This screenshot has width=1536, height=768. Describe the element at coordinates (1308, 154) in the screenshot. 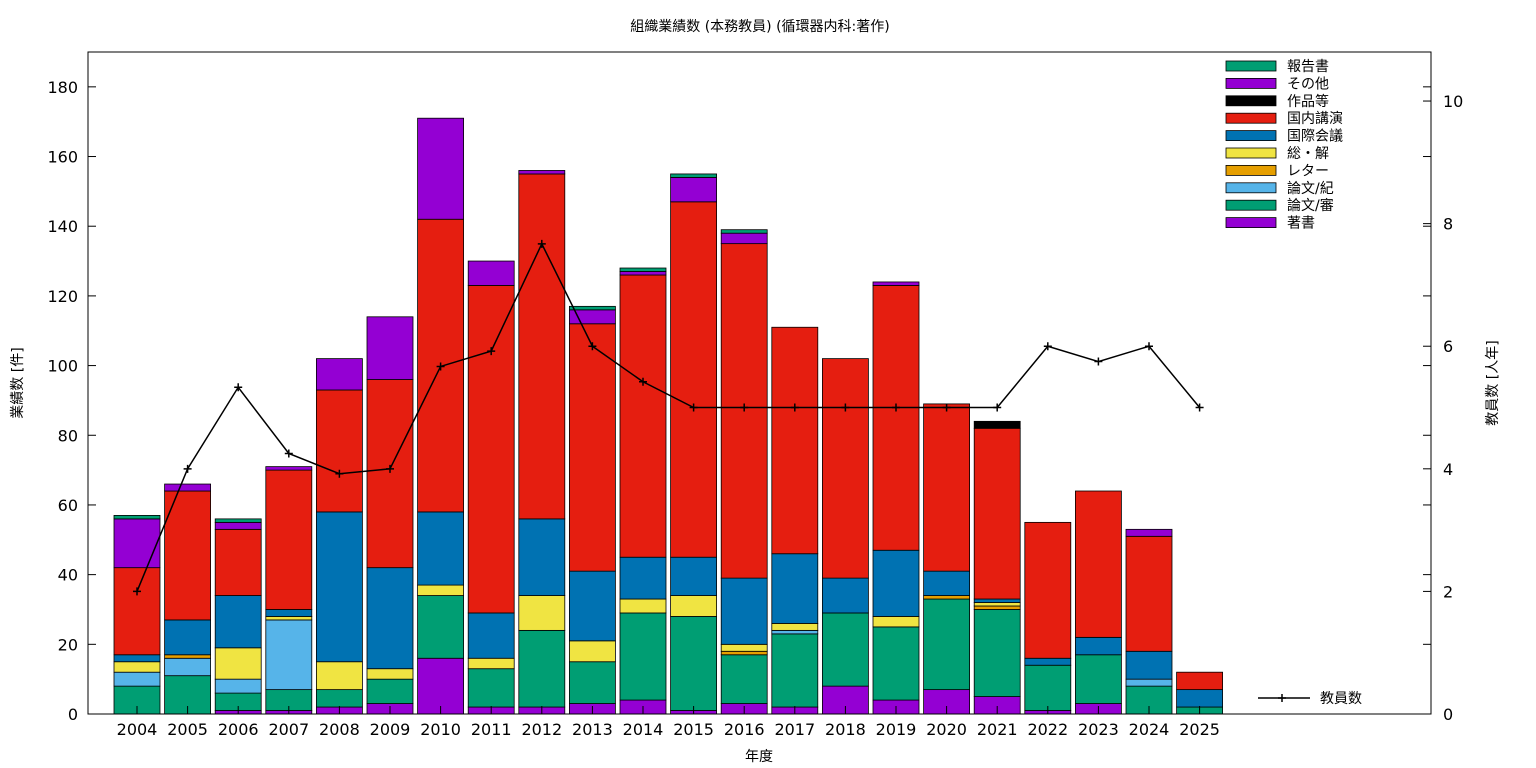

I see `legend-label-5: 総・解` at that location.